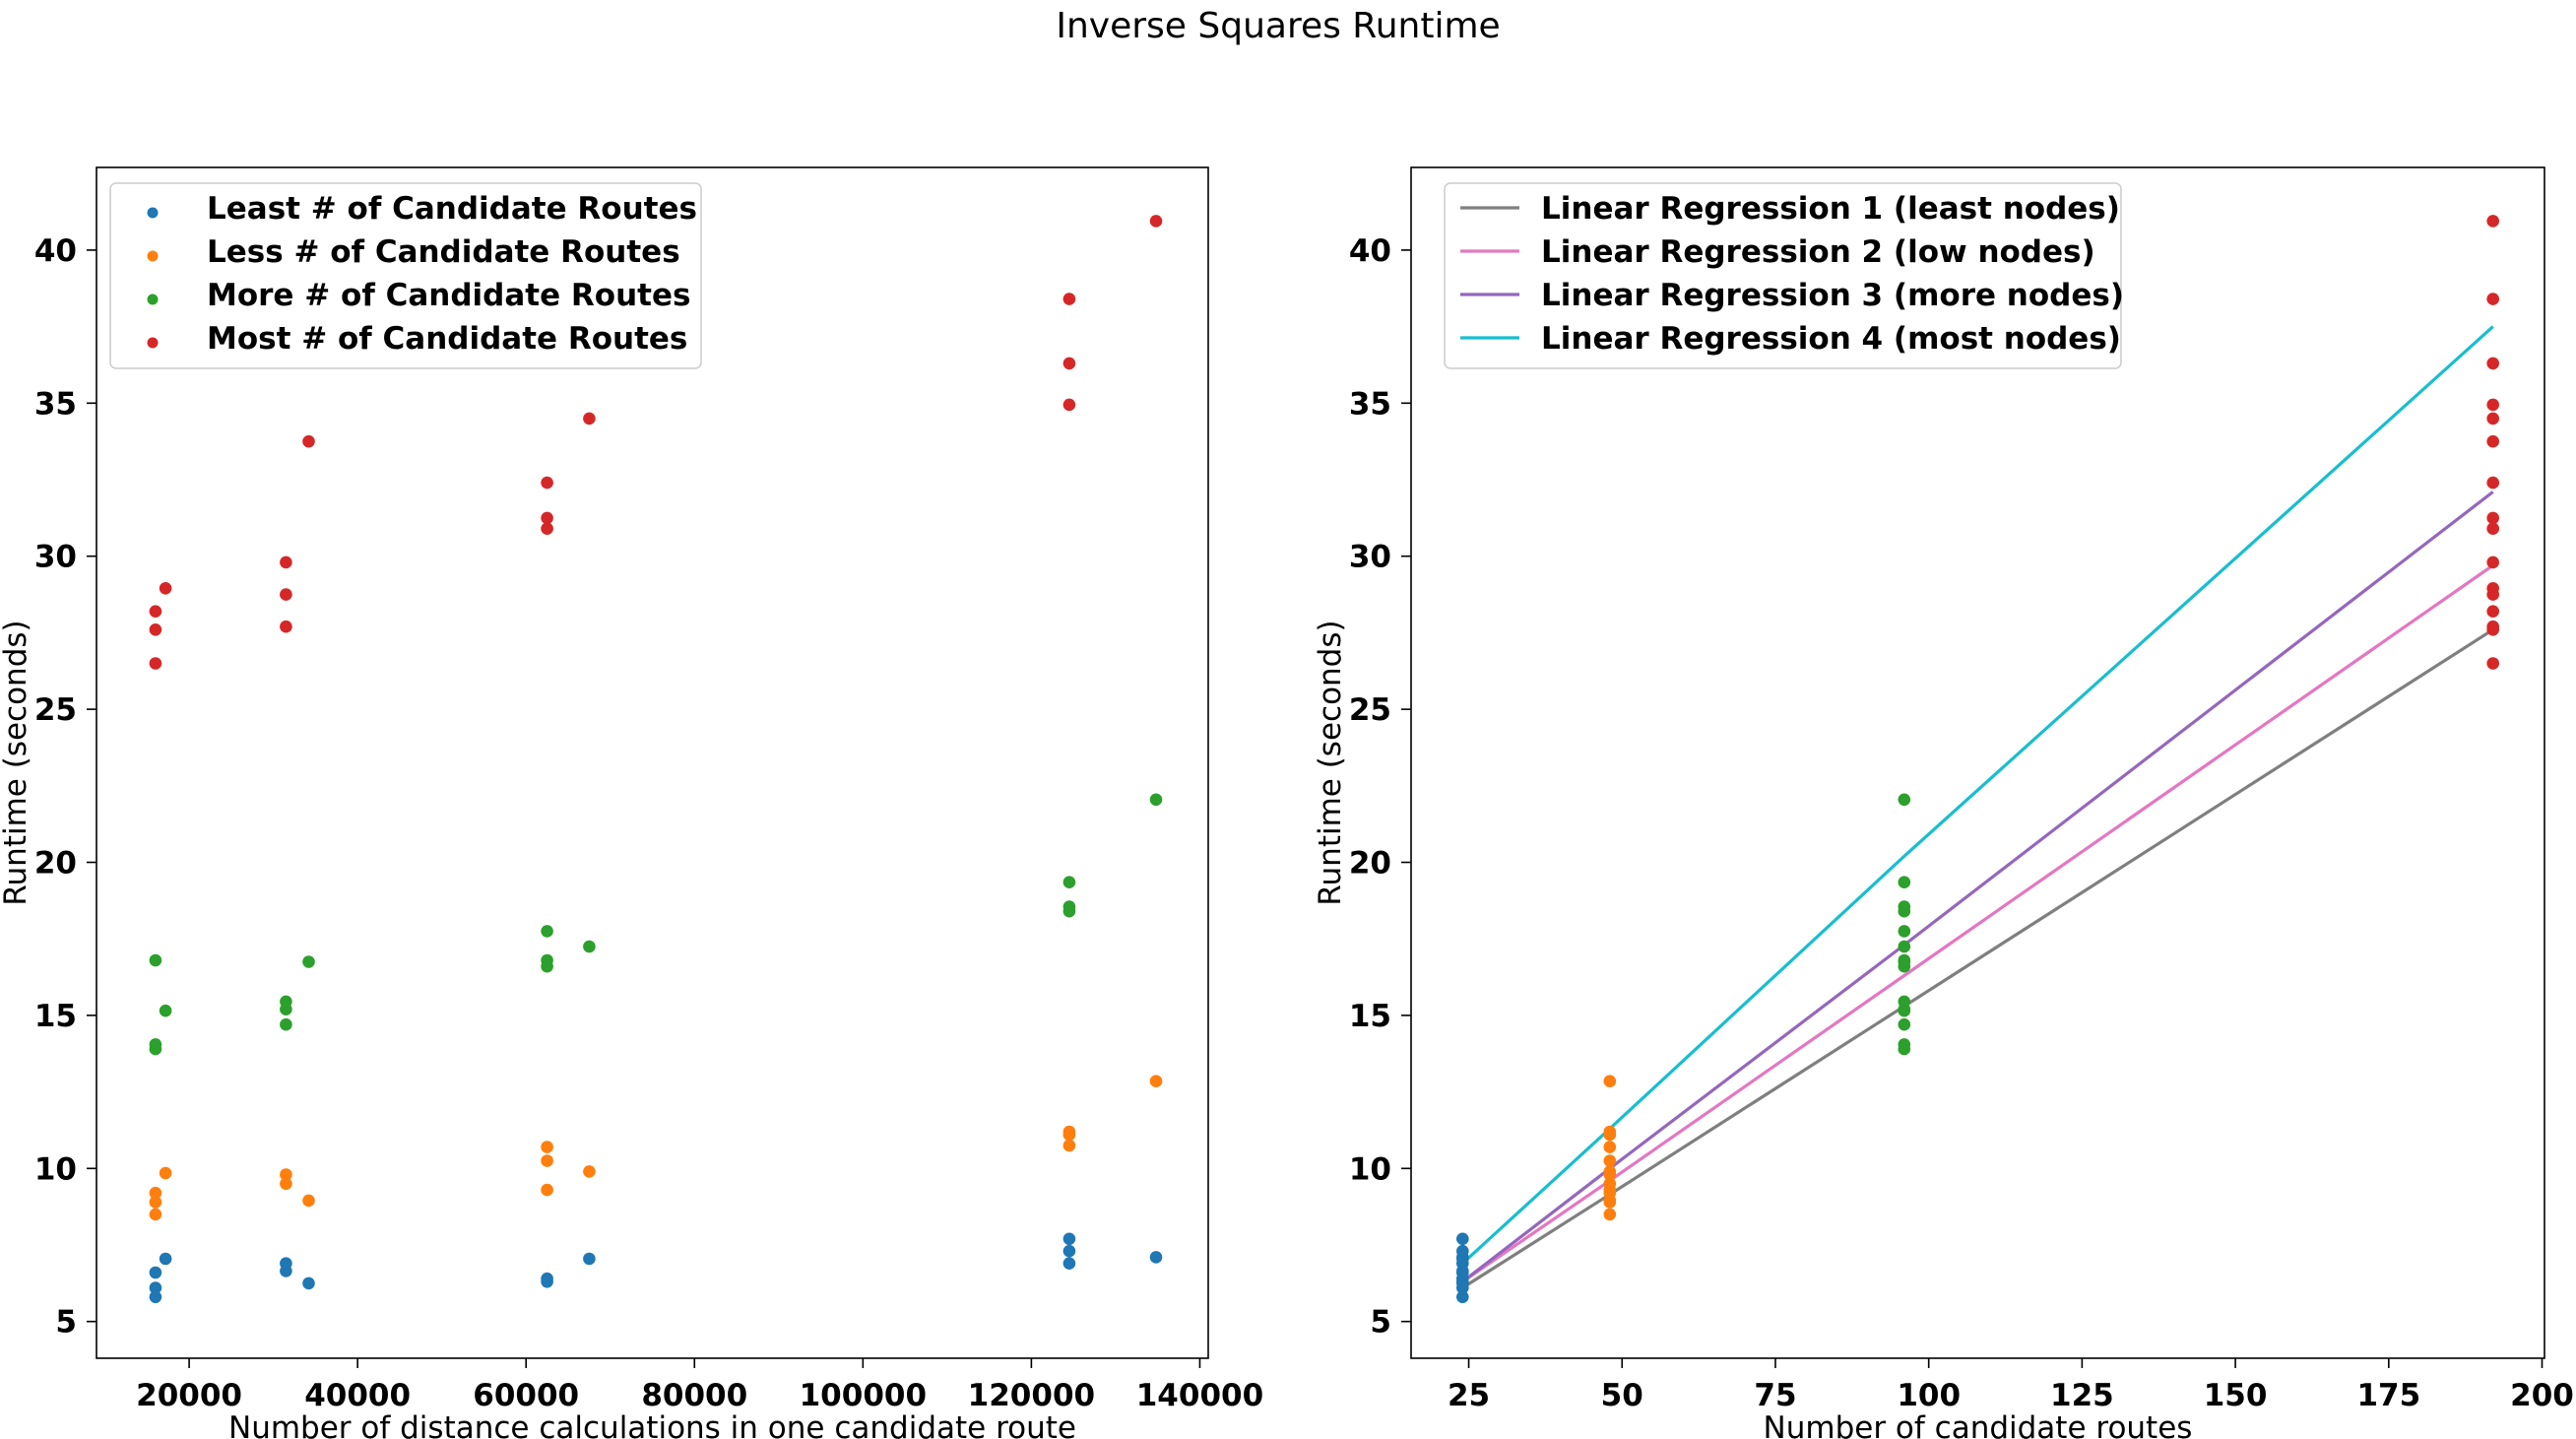  What do you see at coordinates (1622, 1395) in the screenshot?
I see `x-tick-label: 50` at bounding box center [1622, 1395].